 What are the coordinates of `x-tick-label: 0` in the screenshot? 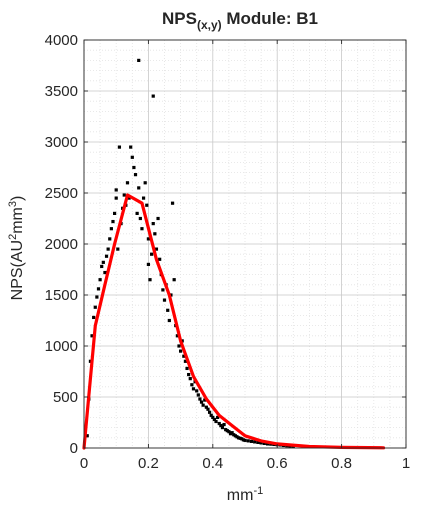 It's located at (84, 463).